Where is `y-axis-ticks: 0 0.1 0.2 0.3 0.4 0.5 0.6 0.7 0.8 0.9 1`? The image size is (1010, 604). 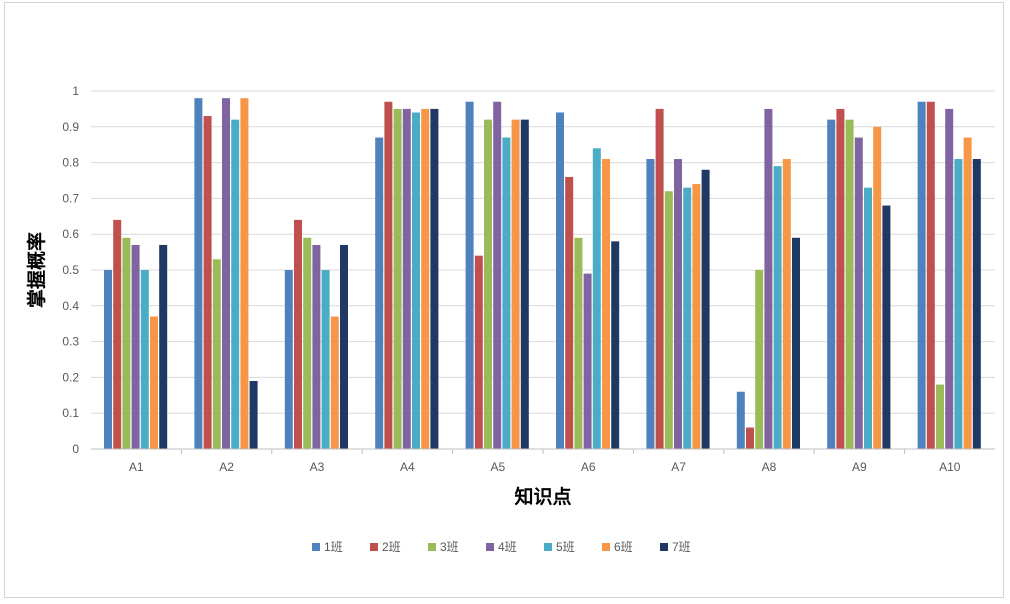 y-axis-ticks: 0 0.1 0.2 0.3 0.4 0.5 0.6 0.7 0.8 0.9 1 is located at coordinates (70, 270).